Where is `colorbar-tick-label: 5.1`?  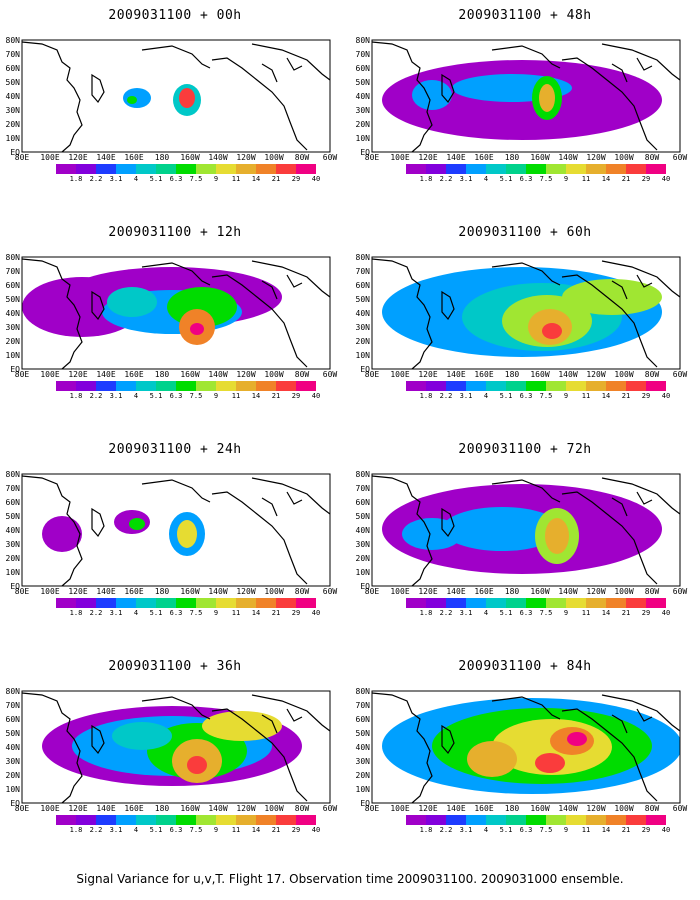
colorbar-tick-label: 5.1 is located at coordinates (506, 179).